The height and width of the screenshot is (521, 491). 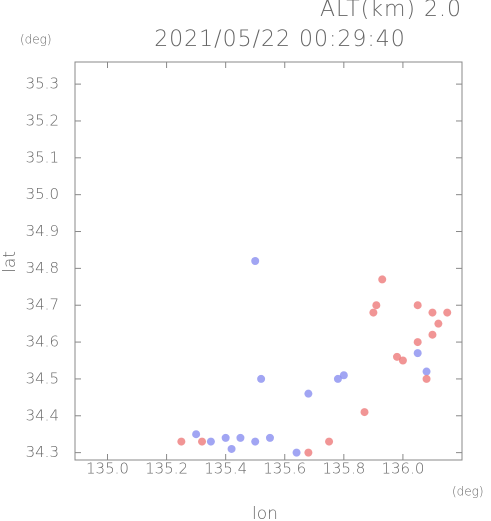 What do you see at coordinates (391, 11) in the screenshot?
I see `altitude-label: ALT(km) 2.0` at bounding box center [391, 11].